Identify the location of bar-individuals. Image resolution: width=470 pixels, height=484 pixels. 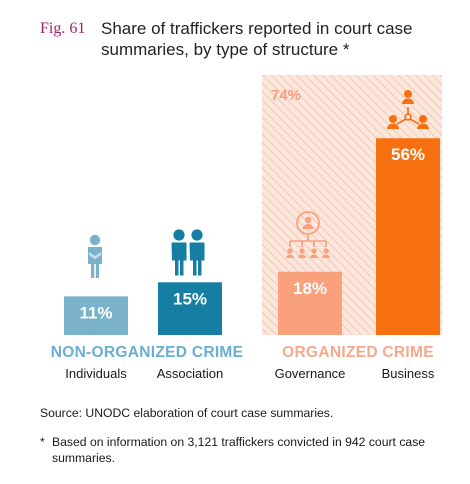
(96, 315).